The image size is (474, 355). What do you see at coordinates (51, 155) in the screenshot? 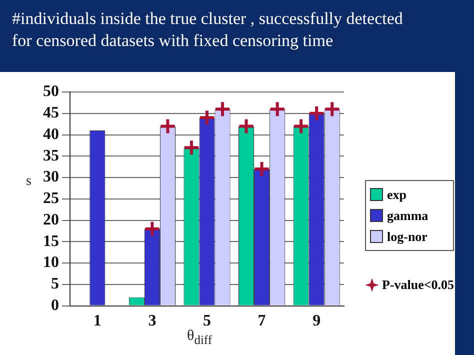
I see `y-tick-label: 35` at bounding box center [51, 155].